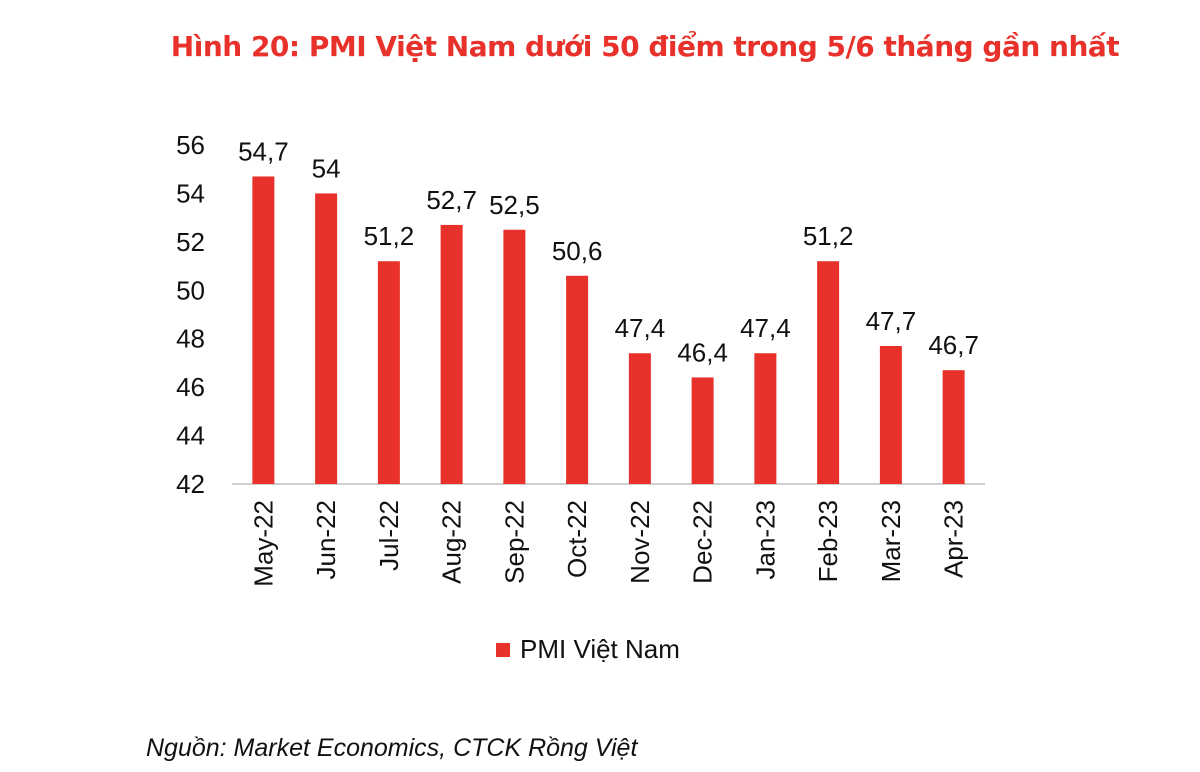  I want to click on x-tick-label: Jan-23, so click(765, 540).